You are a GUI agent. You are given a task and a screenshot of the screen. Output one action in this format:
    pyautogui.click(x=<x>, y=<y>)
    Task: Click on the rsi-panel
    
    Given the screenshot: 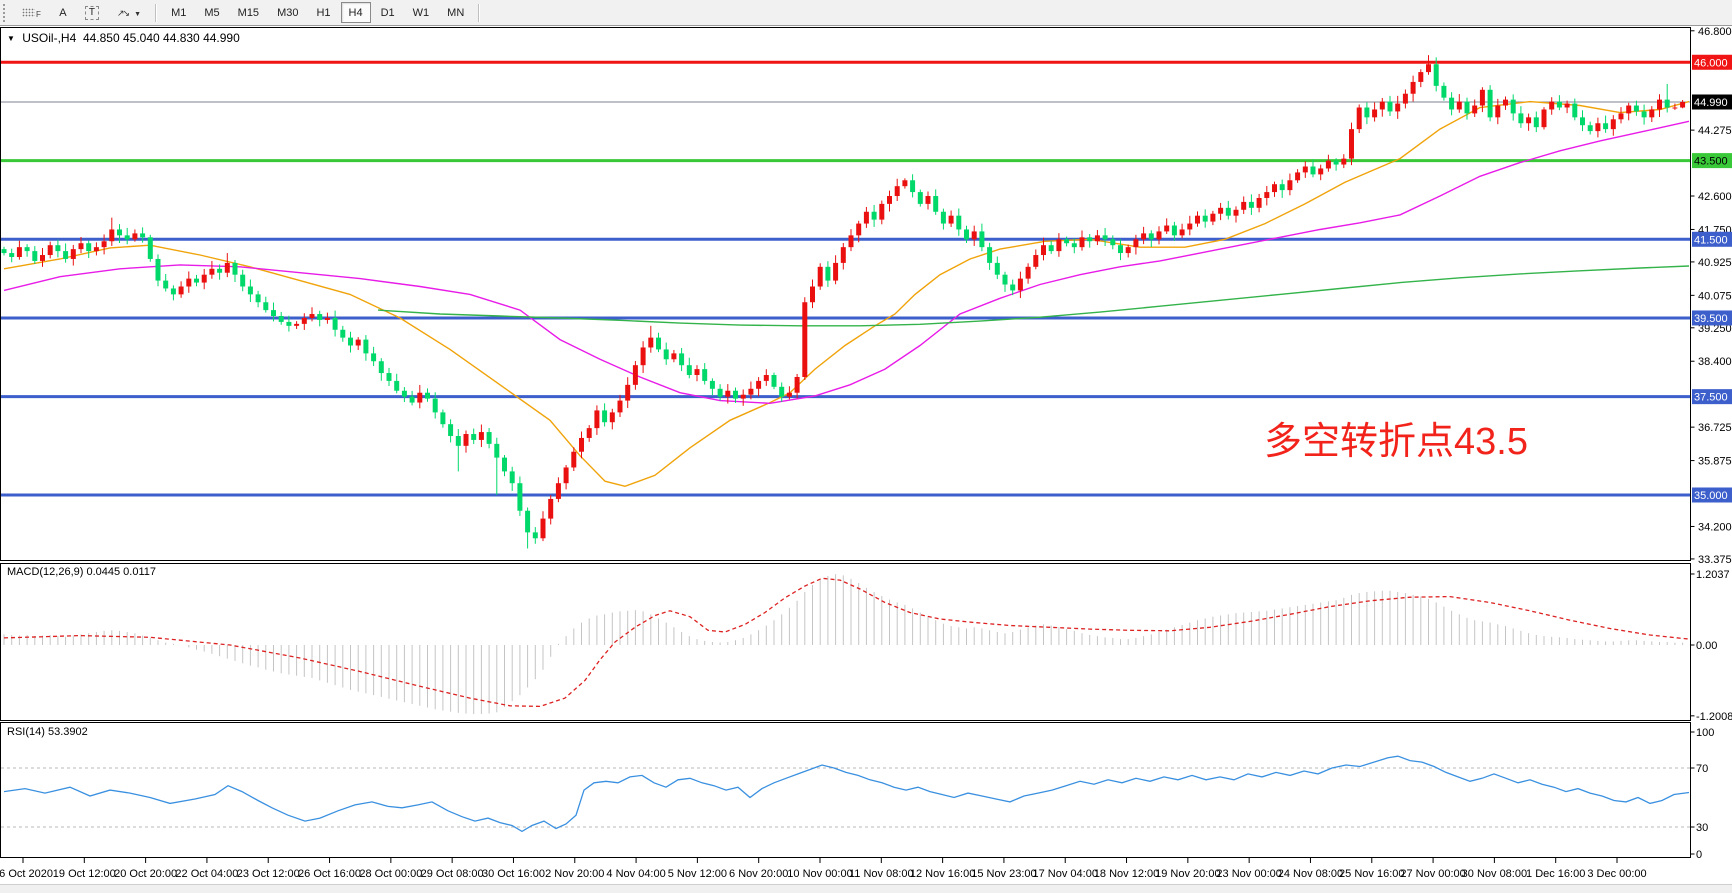 What is the action you would take?
    pyautogui.click(x=845, y=790)
    